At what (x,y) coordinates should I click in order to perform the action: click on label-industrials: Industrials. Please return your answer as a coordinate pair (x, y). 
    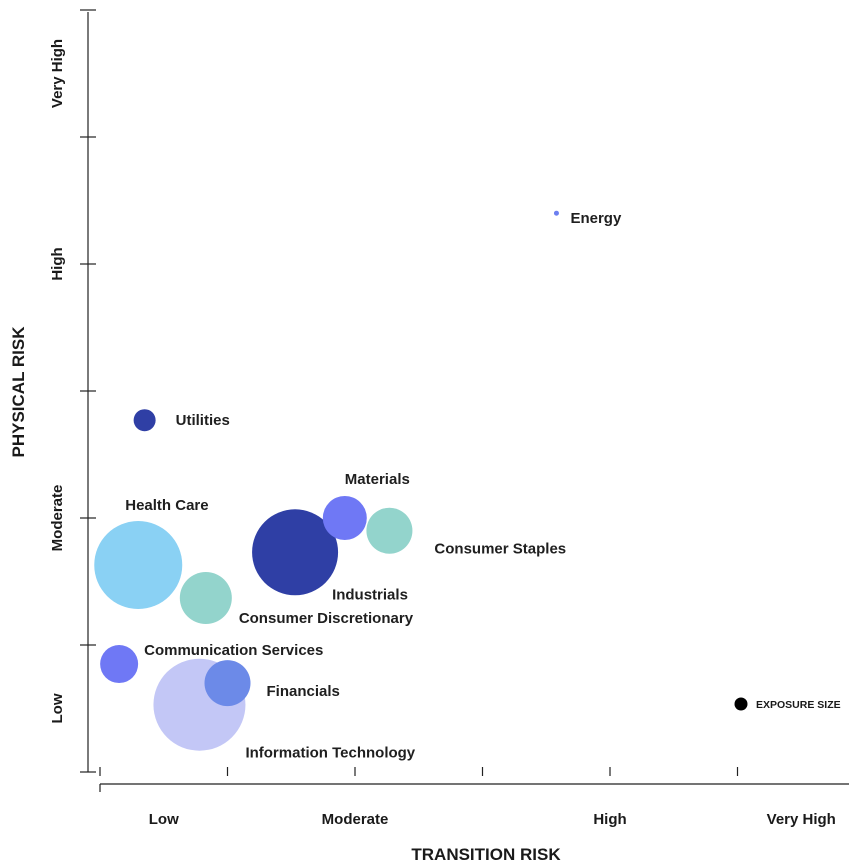
    Looking at the image, I should click on (370, 594).